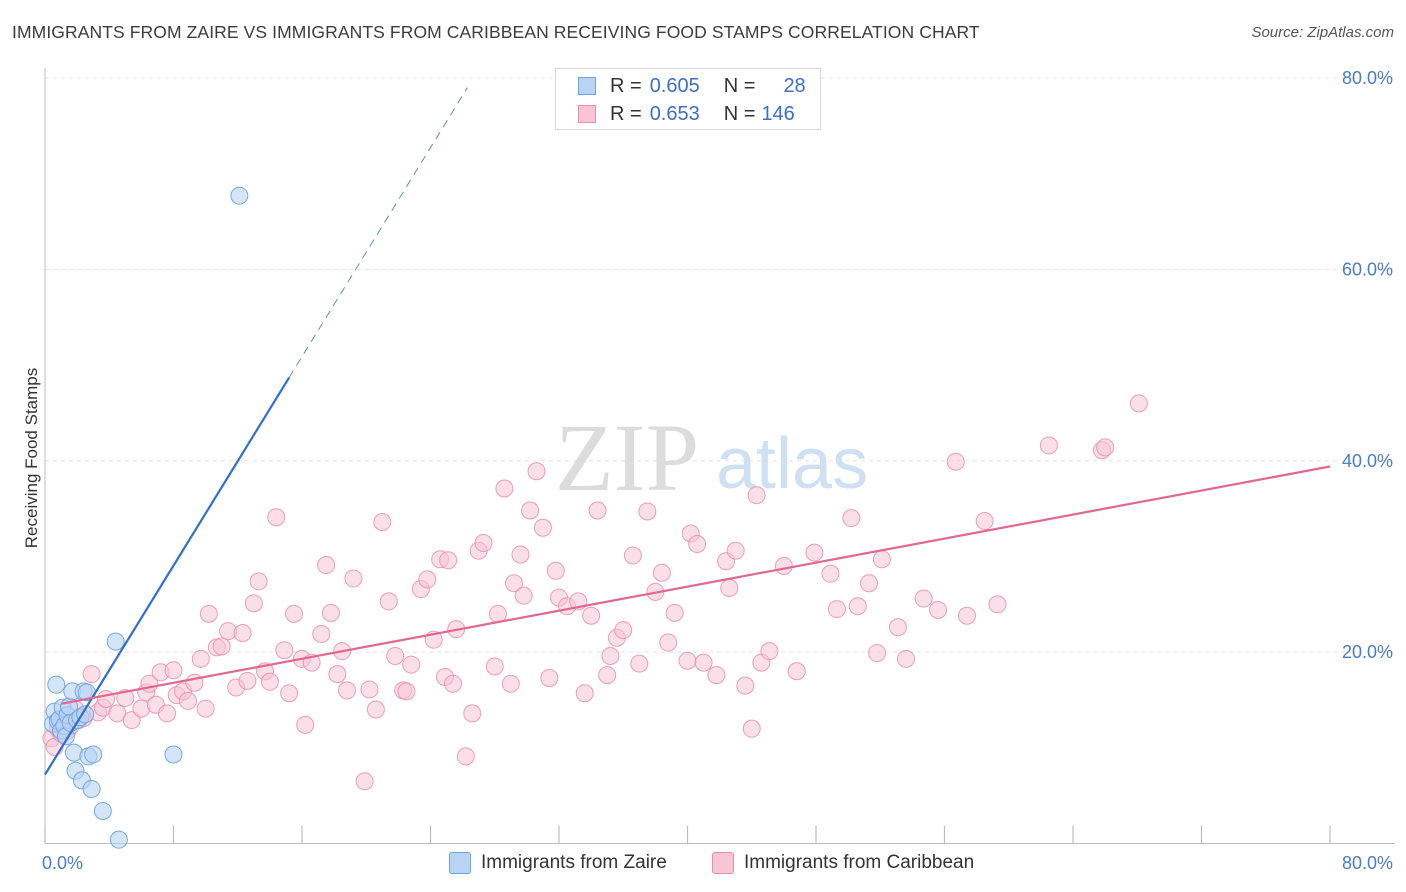 This screenshot has width=1406, height=892. I want to click on y-tick-label: 80.0%, so click(1367, 78).